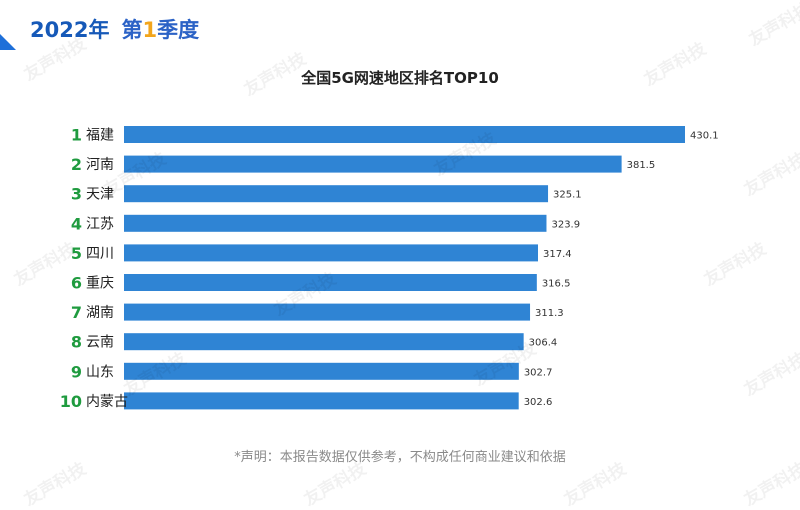  I want to click on rank-number: 10, so click(71, 401).